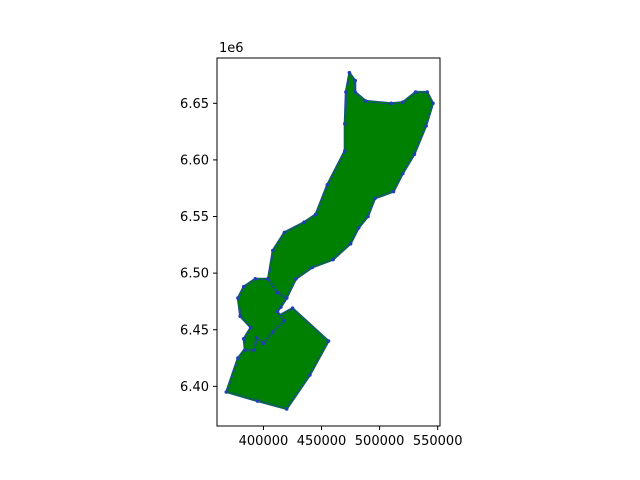  What do you see at coordinates (231, 48) in the screenshot?
I see `y-offset-label: 1e6` at bounding box center [231, 48].